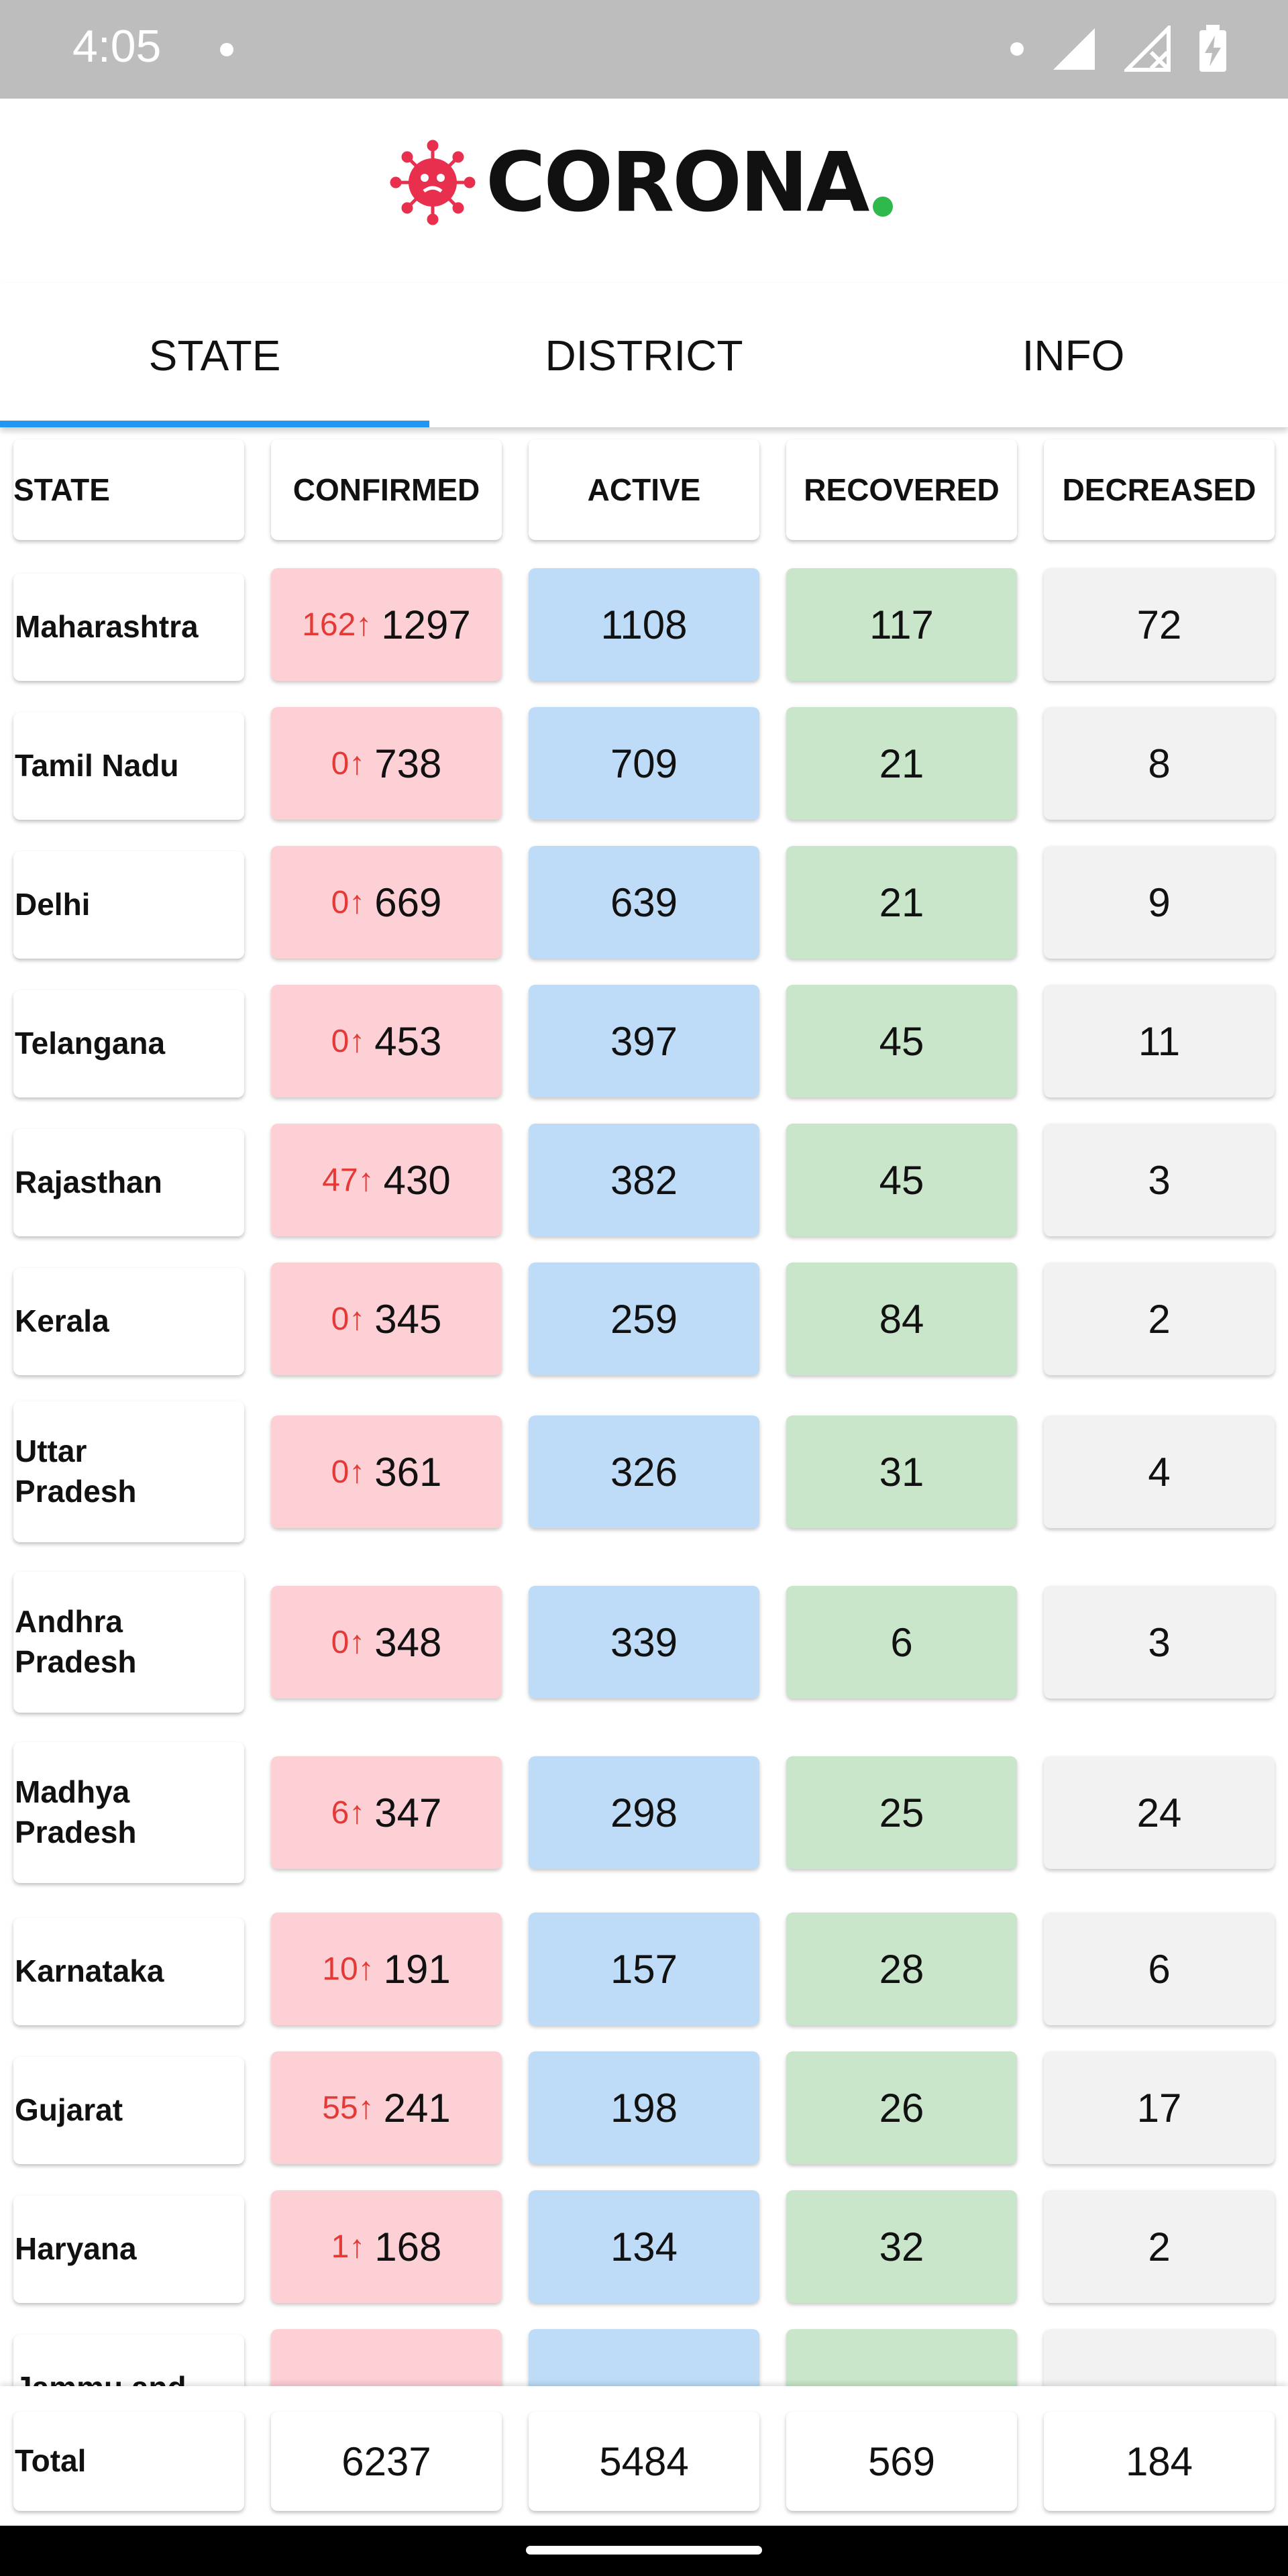 The width and height of the screenshot is (1288, 2576). Describe the element at coordinates (1159, 902) in the screenshot. I see `cell-decreased: 9` at that location.